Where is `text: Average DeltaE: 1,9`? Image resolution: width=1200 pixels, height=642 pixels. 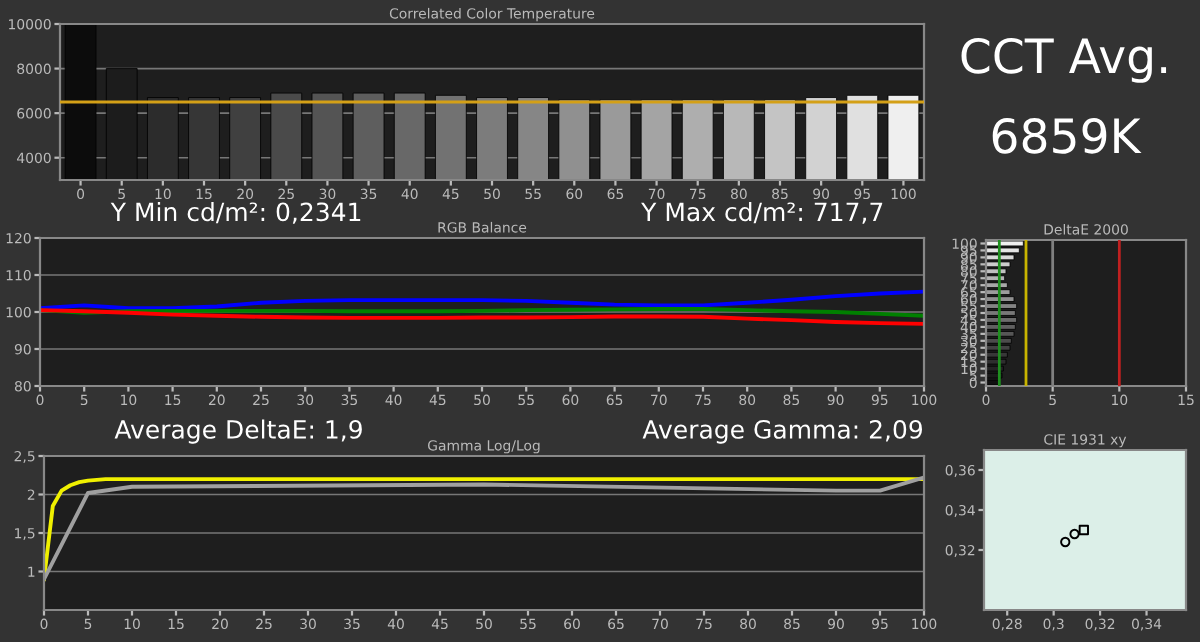 text: Average DeltaE: 1,9 is located at coordinates (238, 431).